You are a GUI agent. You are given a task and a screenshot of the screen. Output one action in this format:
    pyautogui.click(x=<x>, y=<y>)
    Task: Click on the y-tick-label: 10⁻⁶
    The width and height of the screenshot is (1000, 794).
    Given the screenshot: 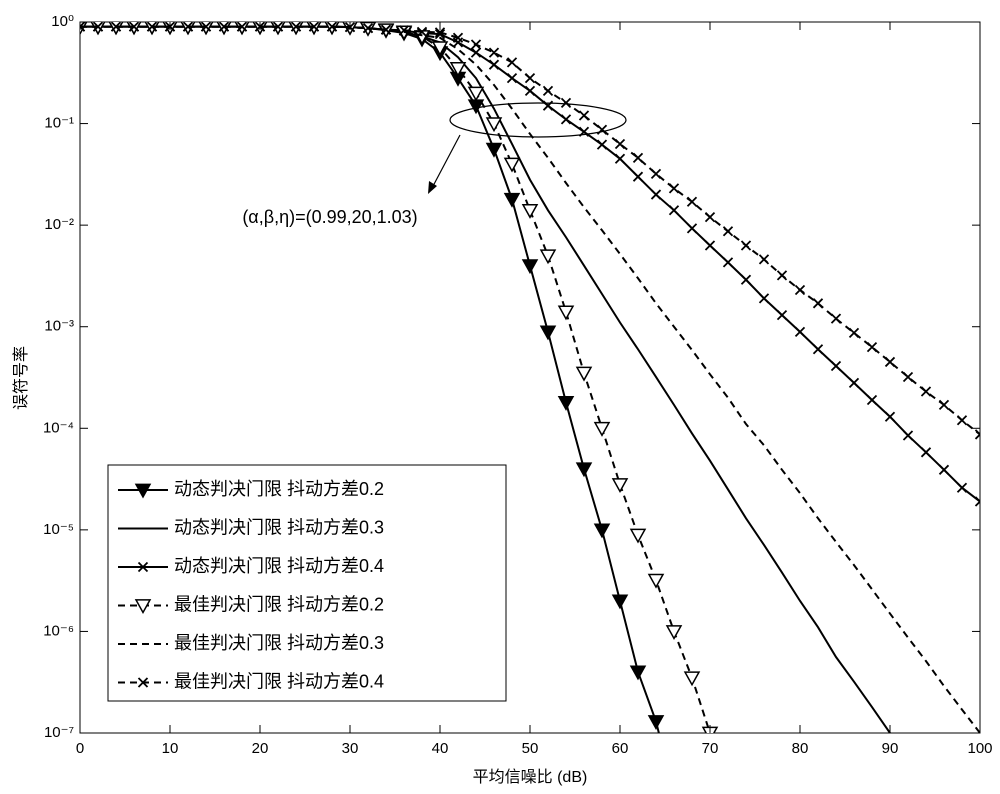 What is the action you would take?
    pyautogui.click(x=58, y=630)
    